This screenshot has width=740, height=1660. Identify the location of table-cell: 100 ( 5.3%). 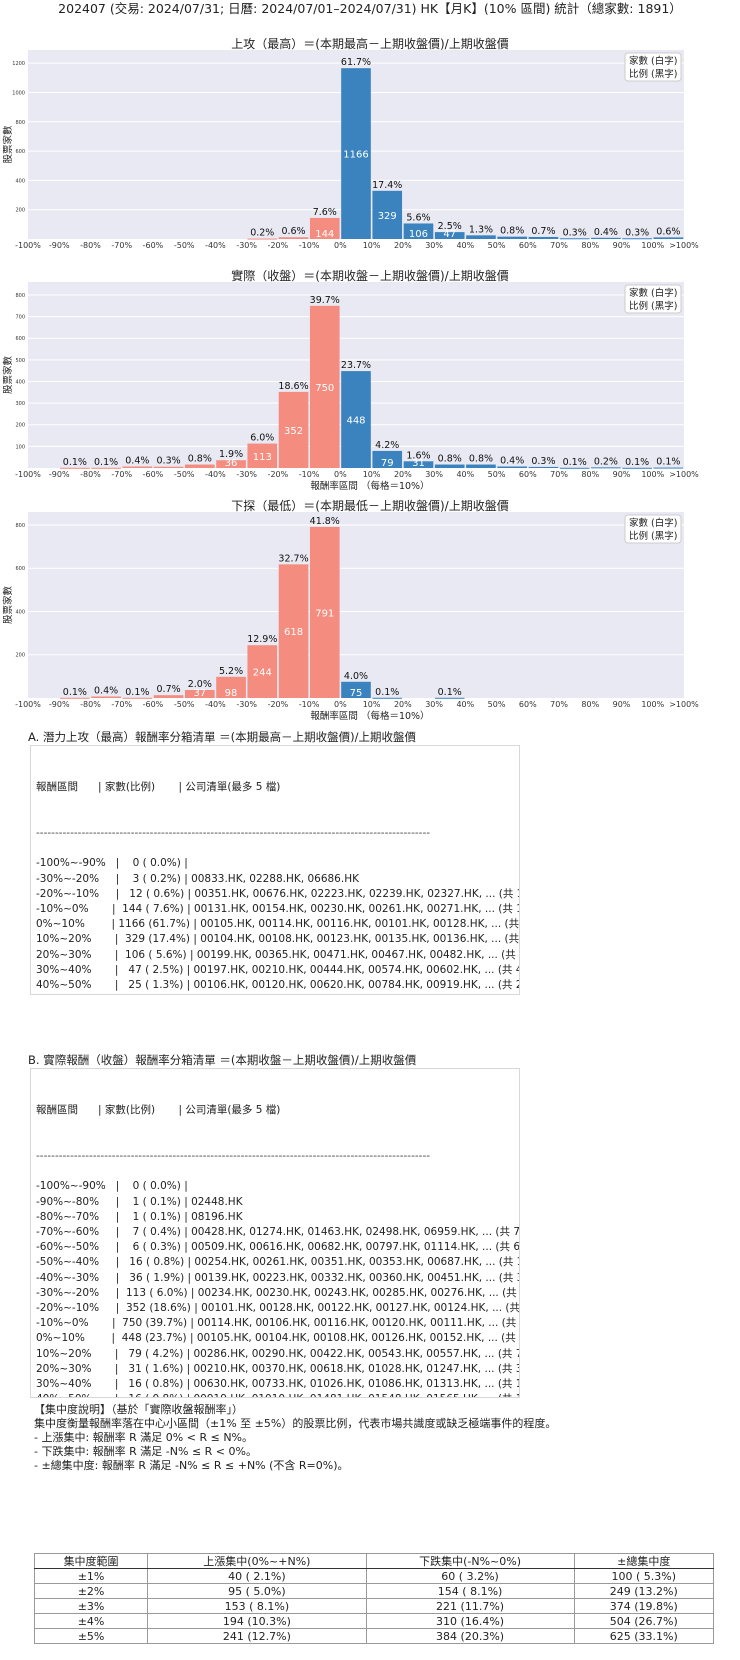
(644, 1576).